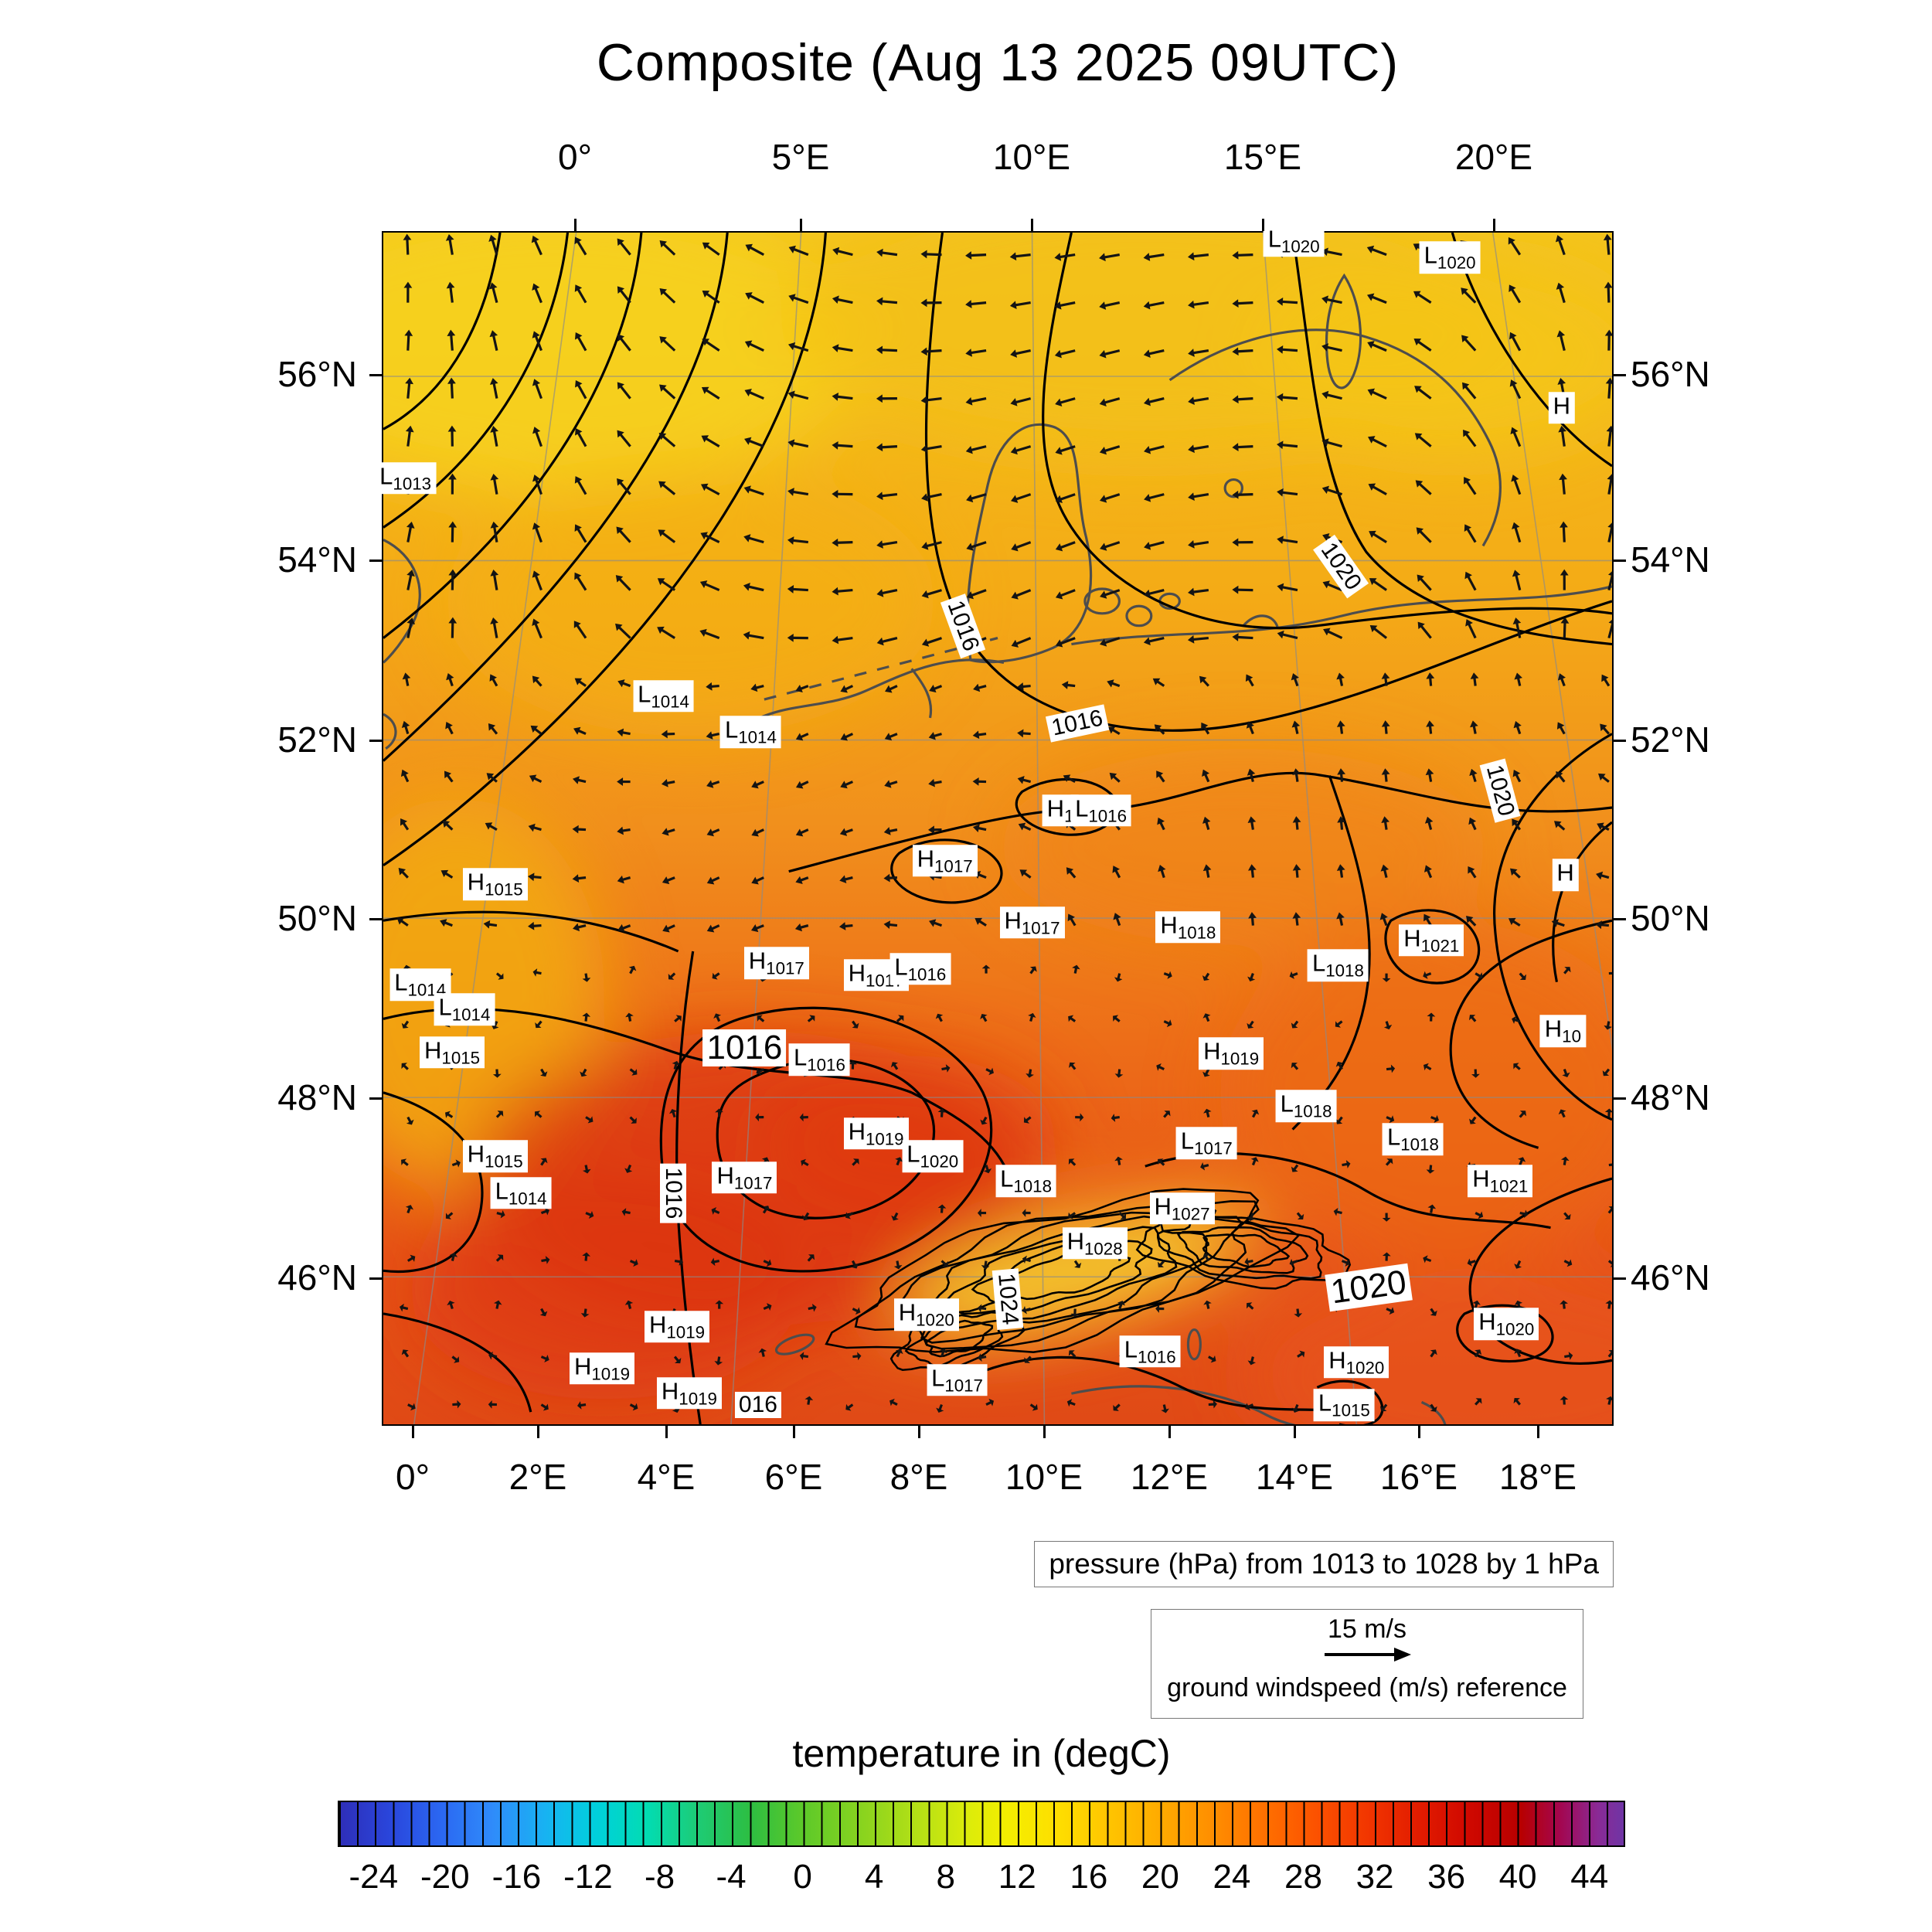  I want to click on colorbar-tick-label: 36, so click(1447, 1877).